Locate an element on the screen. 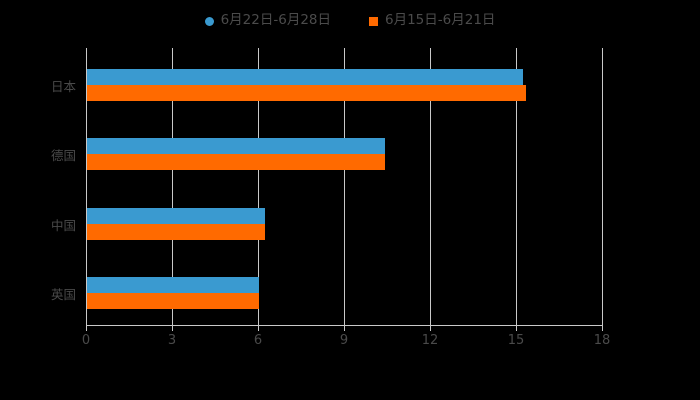  category-label-1: 德国 is located at coordinates (63, 155).